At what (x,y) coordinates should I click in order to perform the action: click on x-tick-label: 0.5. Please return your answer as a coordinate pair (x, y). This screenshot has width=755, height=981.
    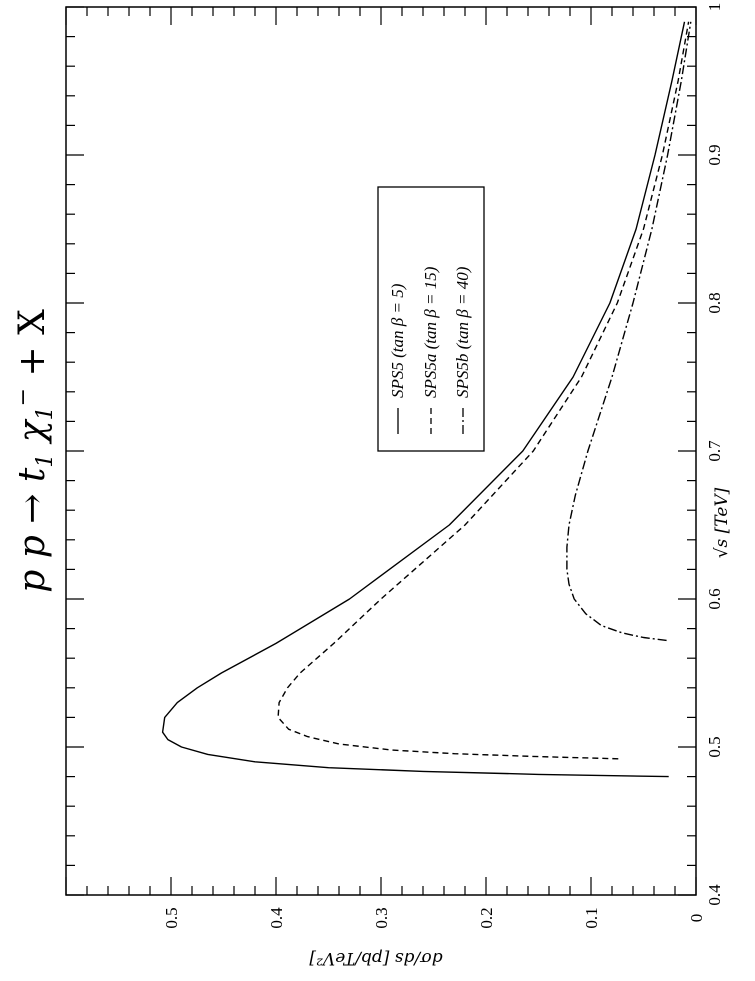
    Looking at the image, I should click on (714, 746).